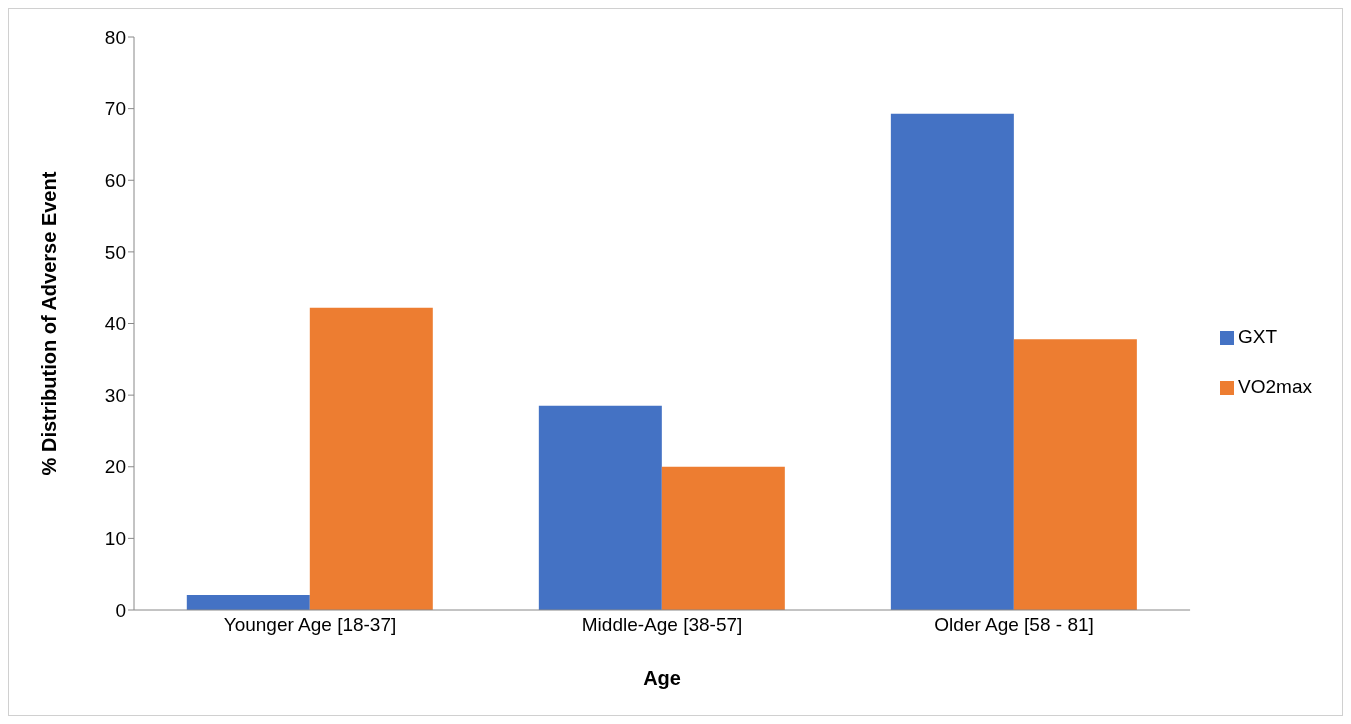 The image size is (1351, 724). What do you see at coordinates (115, 109) in the screenshot?
I see `y-tick-label: 70` at bounding box center [115, 109].